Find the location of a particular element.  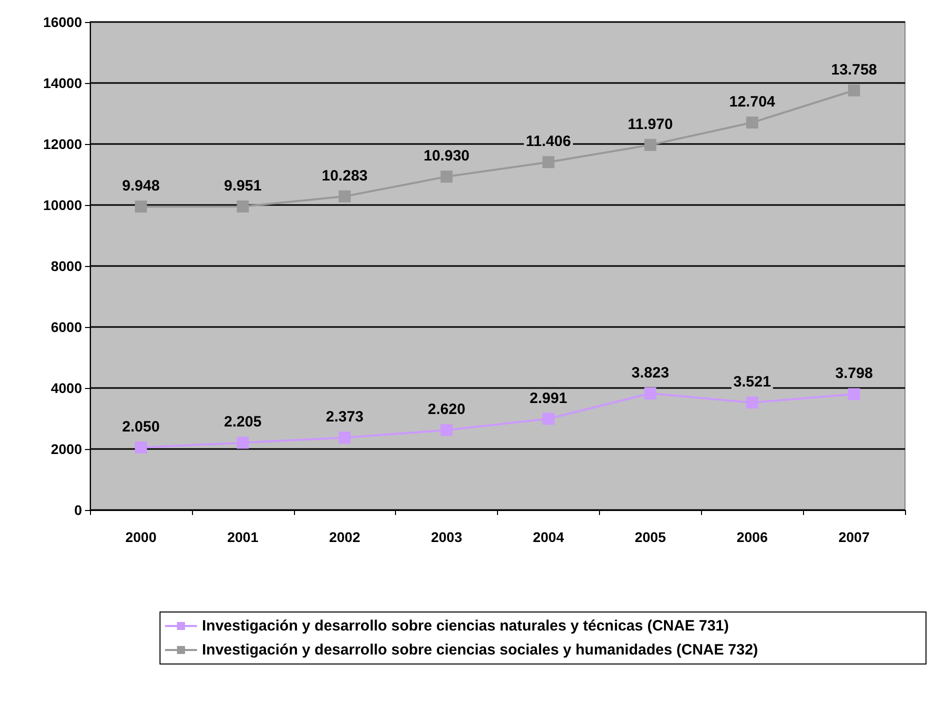

data-label: 2.620 is located at coordinates (447, 409).